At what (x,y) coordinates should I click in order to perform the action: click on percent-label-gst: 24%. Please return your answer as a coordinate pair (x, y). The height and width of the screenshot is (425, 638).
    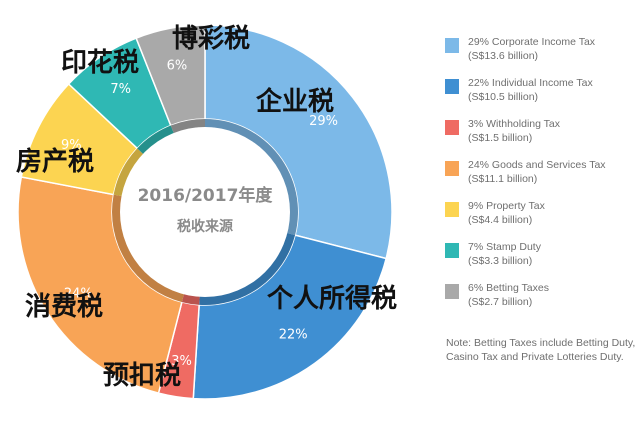
    Looking at the image, I should click on (78, 293).